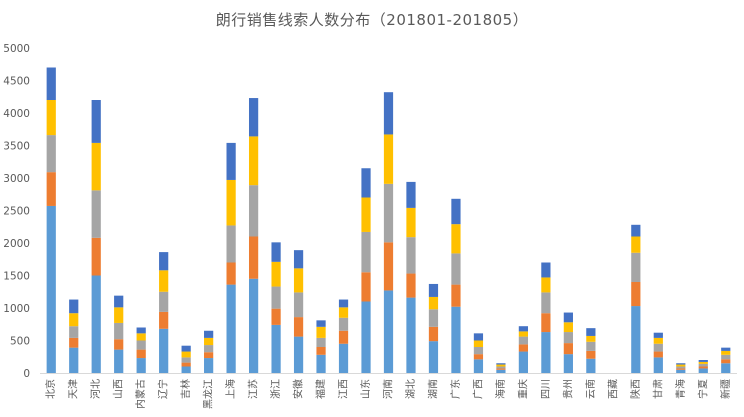  Describe the element at coordinates (16, 212) in the screenshot. I see `y-tick-label: 2500` at that location.